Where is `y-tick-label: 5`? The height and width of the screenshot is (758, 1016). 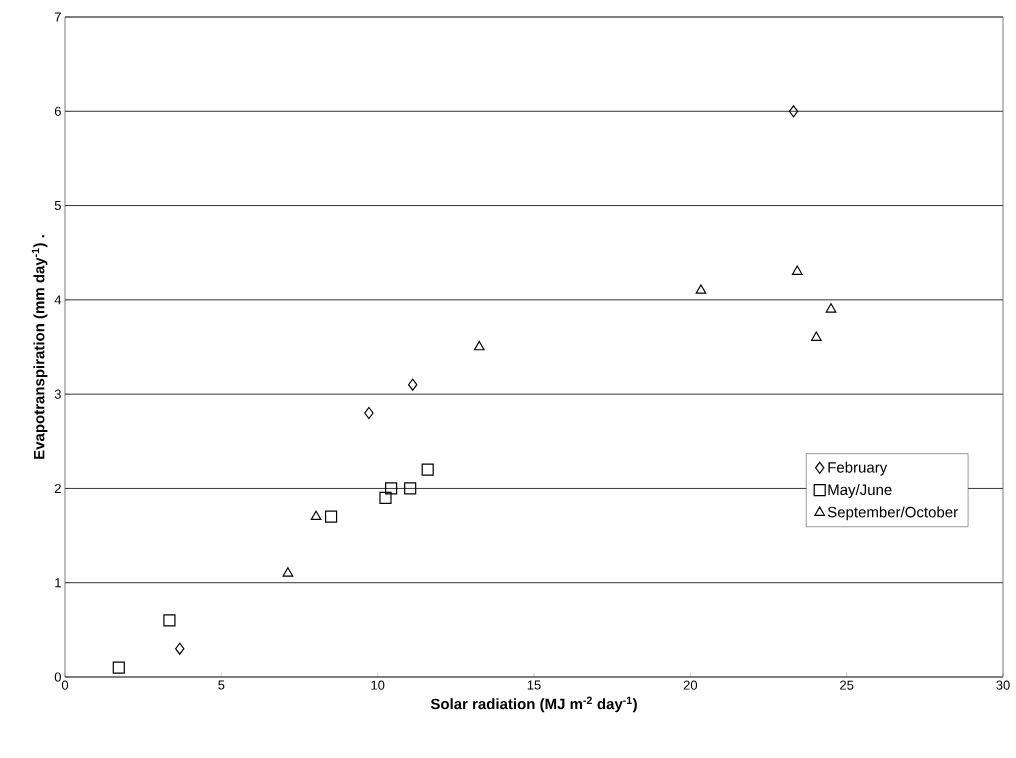 y-tick-label: 5 is located at coordinates (57, 206).